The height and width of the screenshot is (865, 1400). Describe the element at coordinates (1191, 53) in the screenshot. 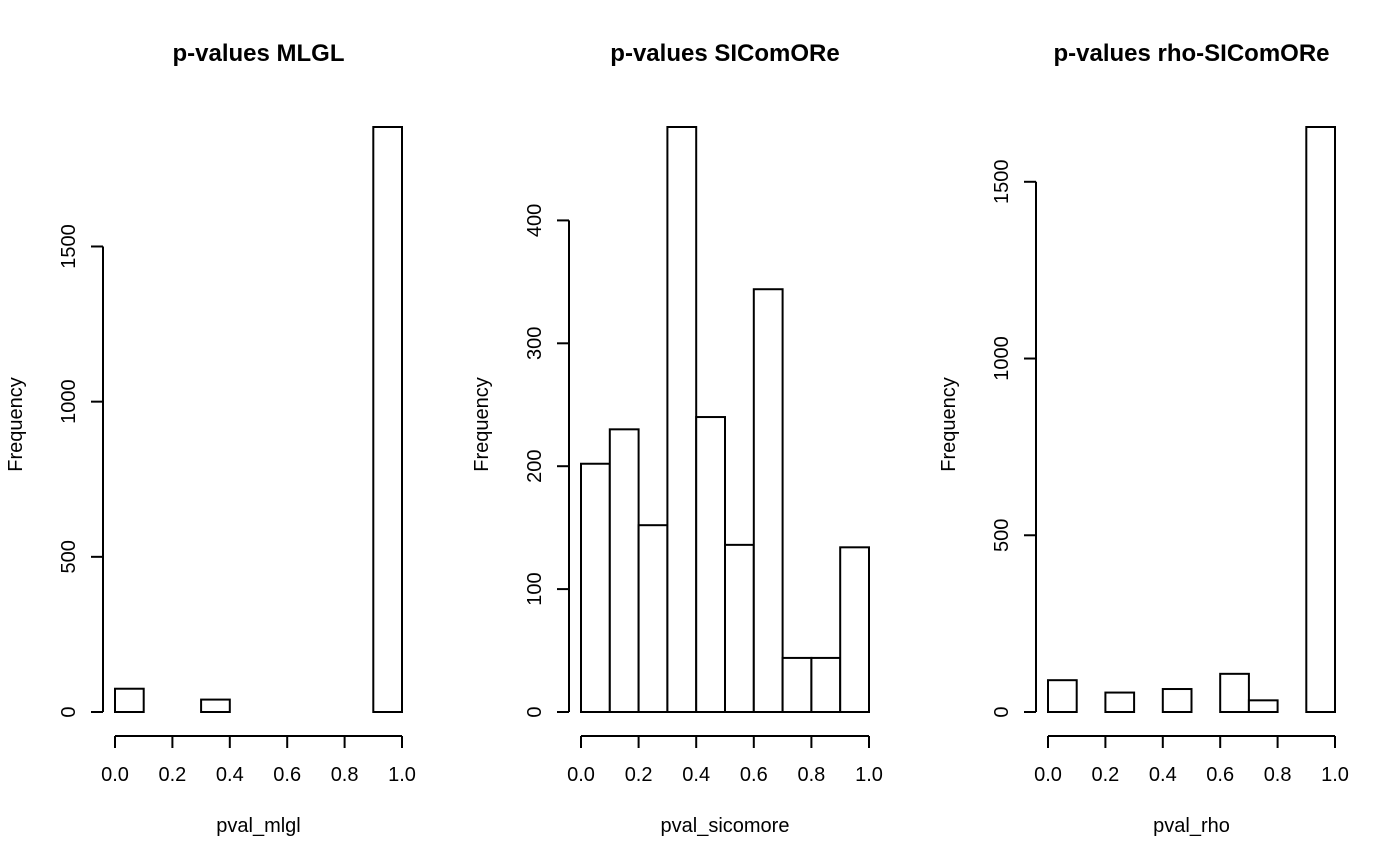

I see `chart-title: p-values rho-SIComORe` at that location.